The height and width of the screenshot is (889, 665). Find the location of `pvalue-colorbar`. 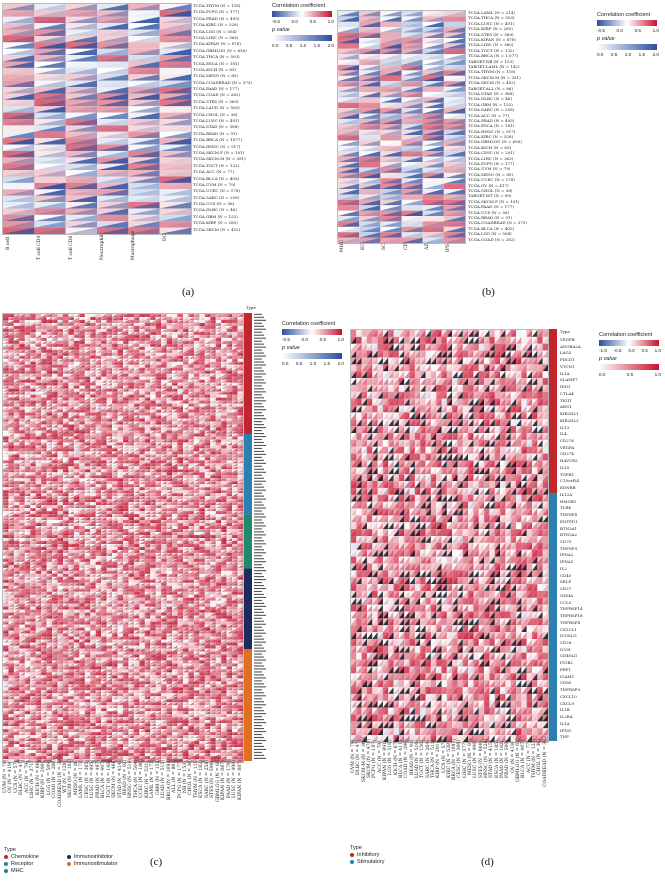

pvalue-colorbar is located at coordinates (627, 47).